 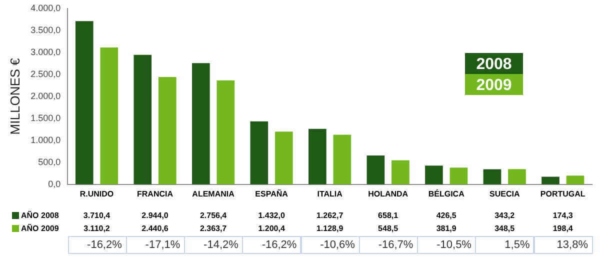 What do you see at coordinates (221, 245) in the screenshot?
I see `text: -14,2%` at bounding box center [221, 245].